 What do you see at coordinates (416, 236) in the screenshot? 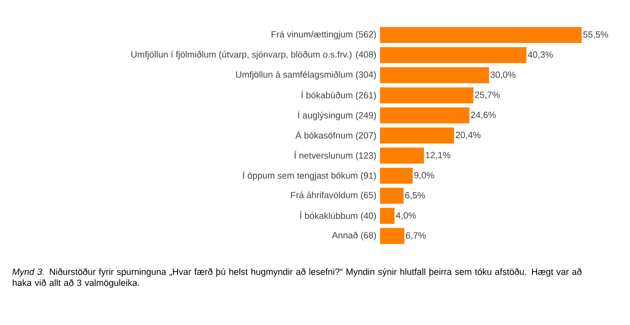
I see `data-label: 6,7%` at bounding box center [416, 236].